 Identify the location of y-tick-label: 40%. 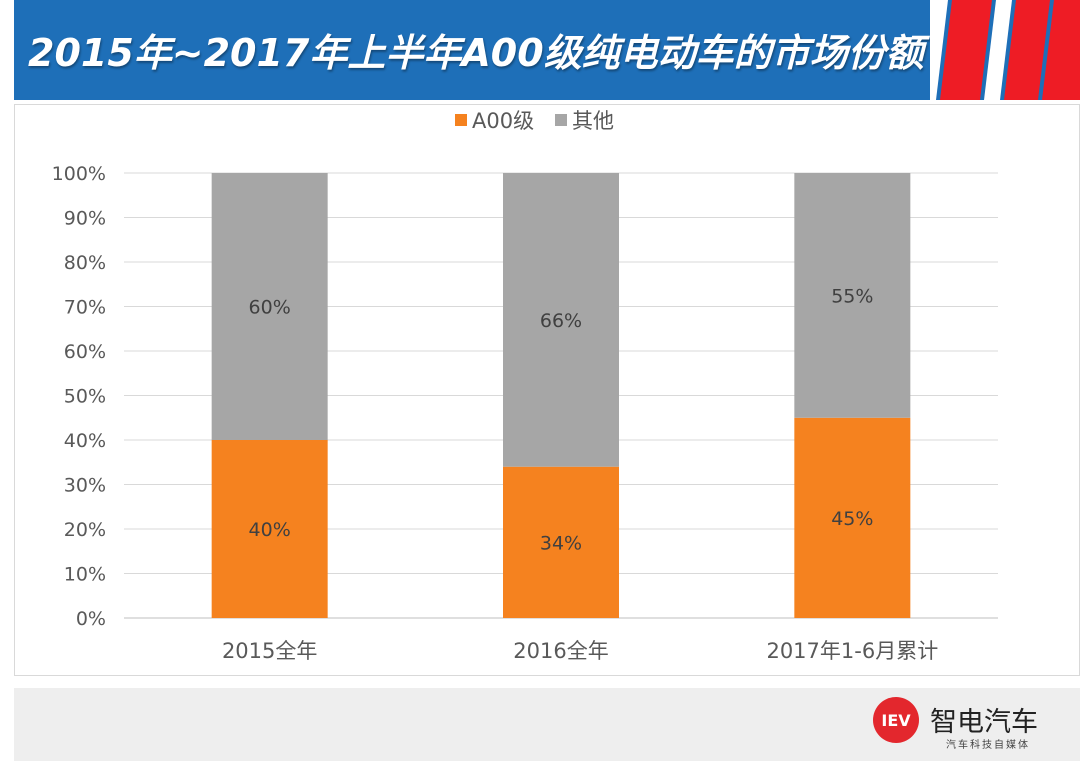
(85, 441).